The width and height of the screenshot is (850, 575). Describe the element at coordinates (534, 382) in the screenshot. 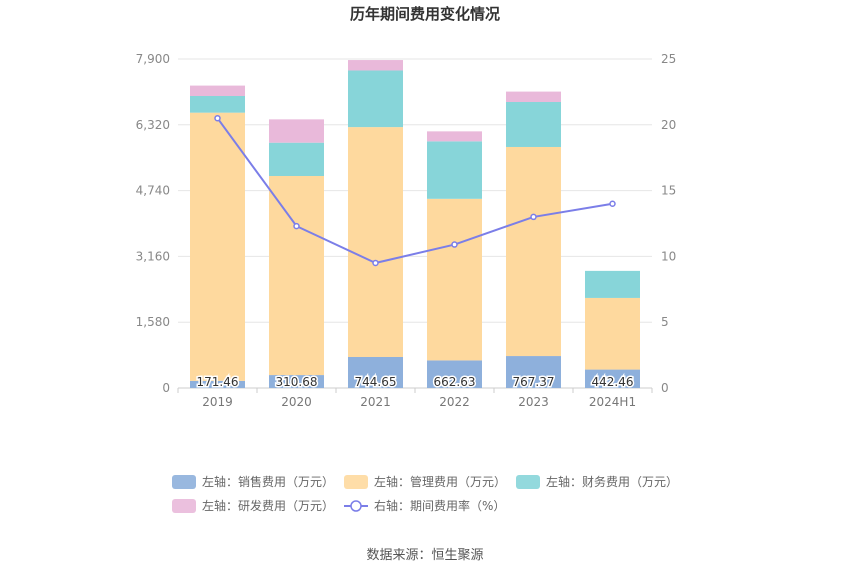

I see `bar-data-label: 767.37` at that location.